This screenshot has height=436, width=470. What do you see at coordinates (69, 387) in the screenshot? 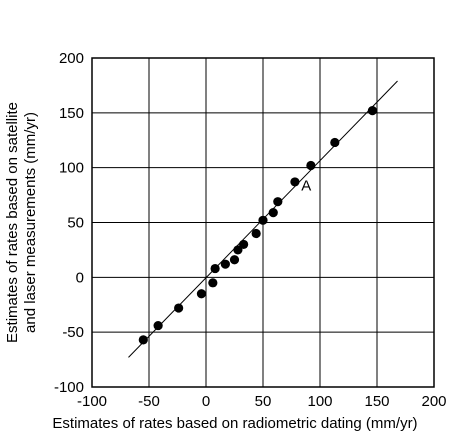
I see `y-tick-label: -100` at bounding box center [69, 387].